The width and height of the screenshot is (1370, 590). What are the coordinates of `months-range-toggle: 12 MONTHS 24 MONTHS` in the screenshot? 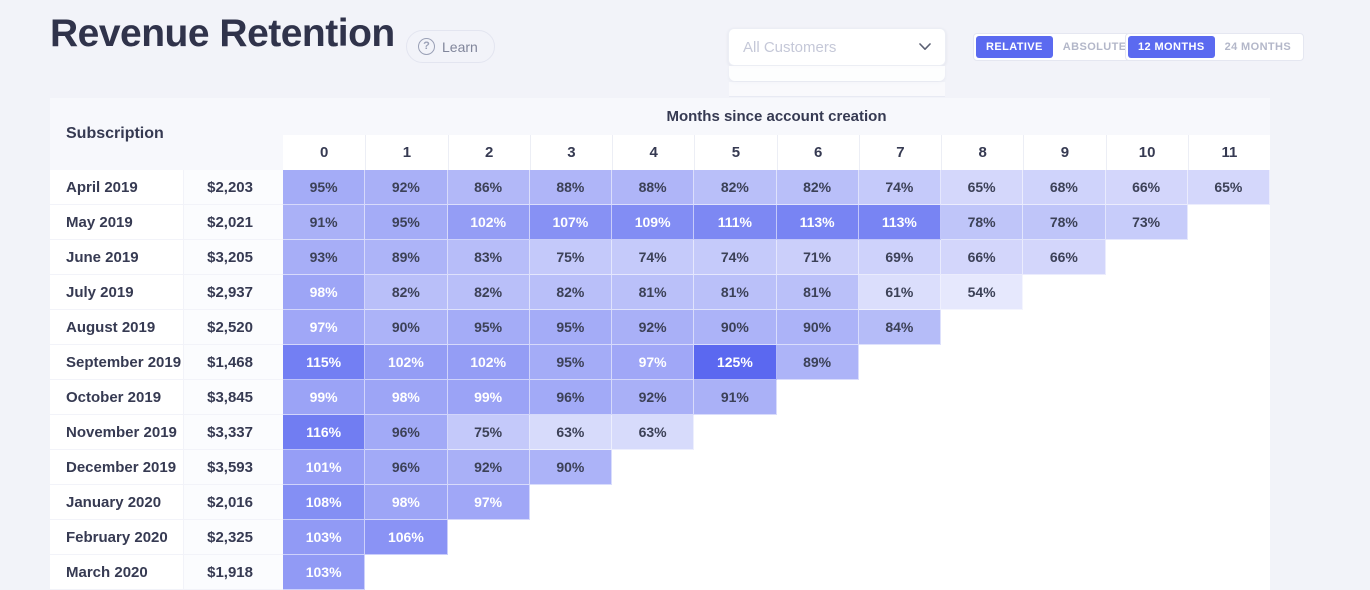 It's located at (1215, 47).